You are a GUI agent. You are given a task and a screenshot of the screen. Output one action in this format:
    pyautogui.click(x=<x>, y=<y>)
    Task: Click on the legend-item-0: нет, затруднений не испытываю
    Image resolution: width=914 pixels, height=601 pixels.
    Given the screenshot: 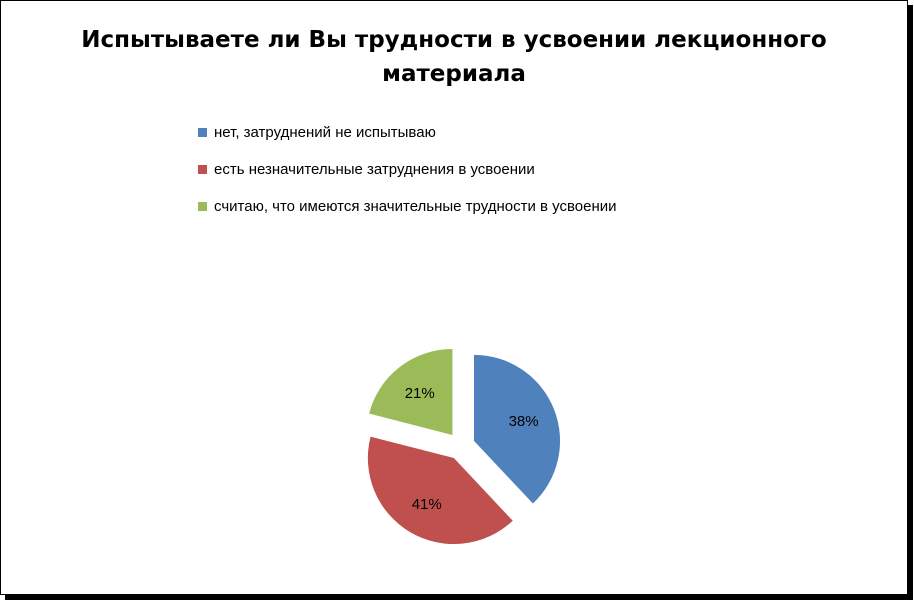 What is the action you would take?
    pyautogui.click(x=407, y=132)
    